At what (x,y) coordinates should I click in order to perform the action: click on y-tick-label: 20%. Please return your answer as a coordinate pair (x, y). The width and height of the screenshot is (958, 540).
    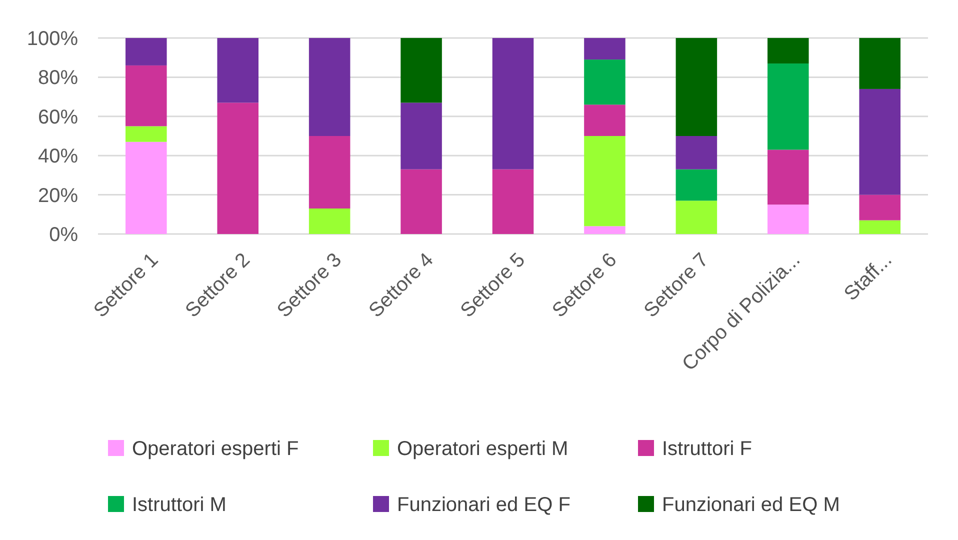
    Looking at the image, I should click on (58, 195).